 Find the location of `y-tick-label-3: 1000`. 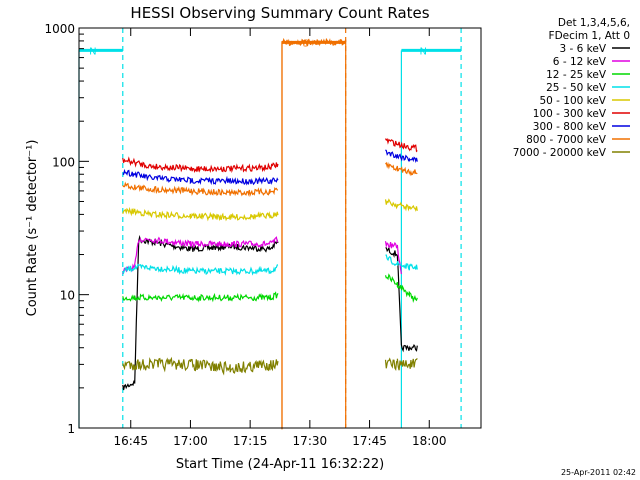

y-tick-label-3: 1000 is located at coordinates (59, 29).